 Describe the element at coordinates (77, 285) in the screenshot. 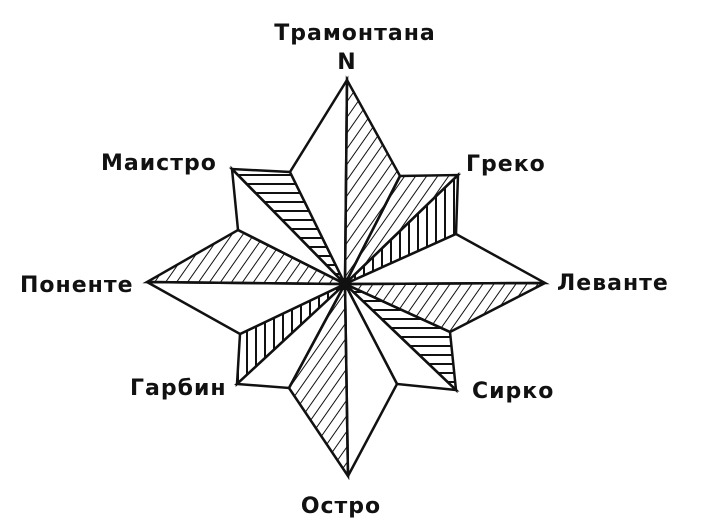

I see `label-west: Поненте` at that location.